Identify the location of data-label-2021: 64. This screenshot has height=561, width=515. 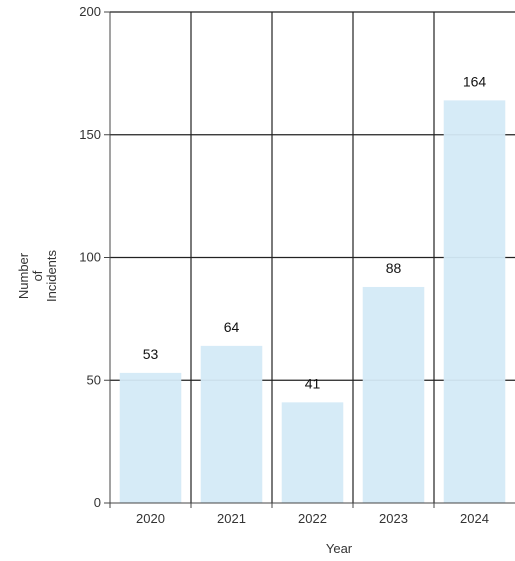
(232, 327).